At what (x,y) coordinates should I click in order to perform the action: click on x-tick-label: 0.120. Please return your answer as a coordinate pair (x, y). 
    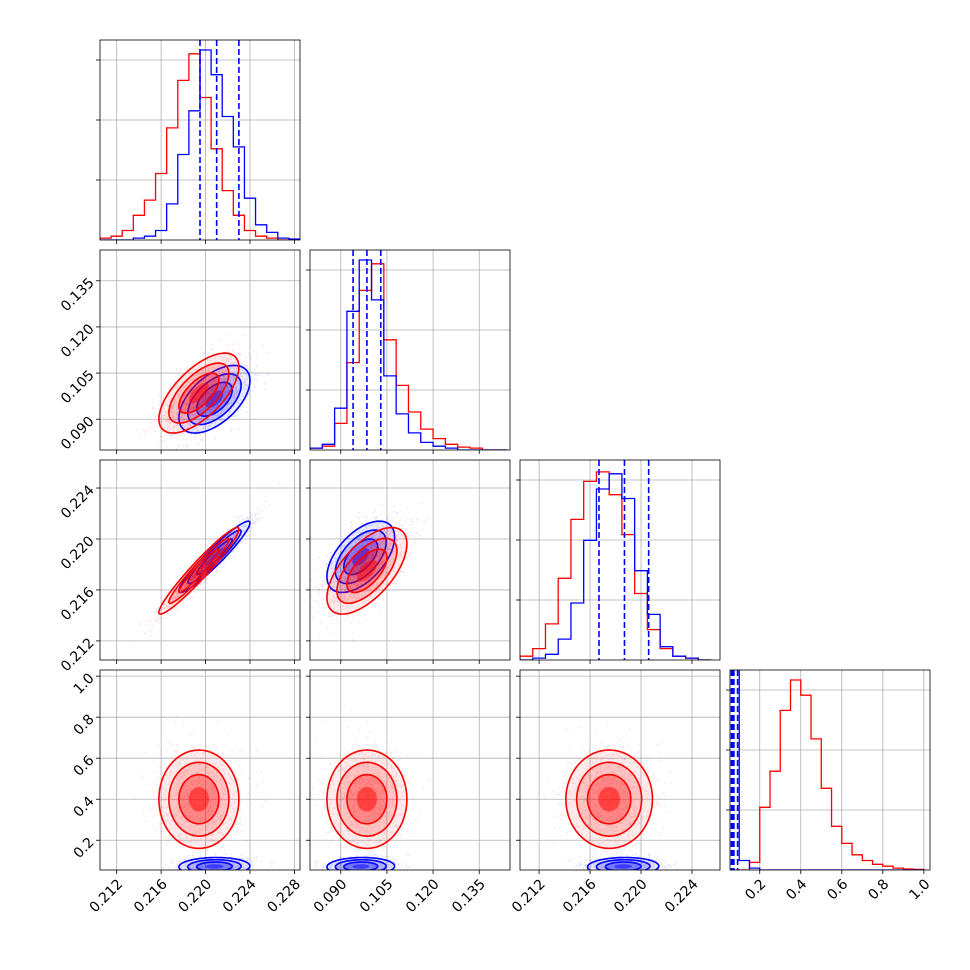
    Looking at the image, I should click on (423, 896).